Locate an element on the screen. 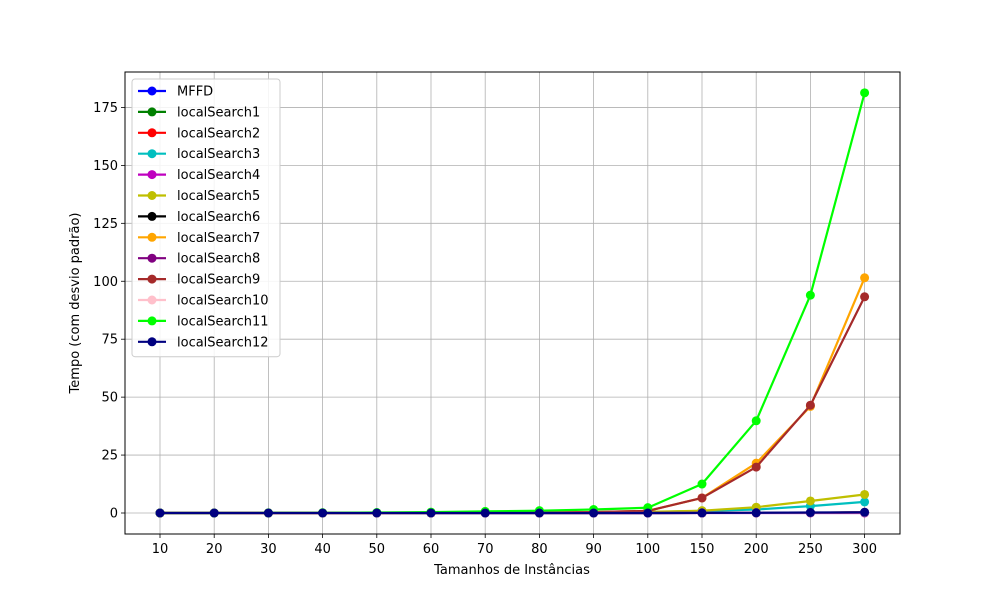 This screenshot has height=600, width=1000. legend-label: localSearch12 is located at coordinates (223, 342).